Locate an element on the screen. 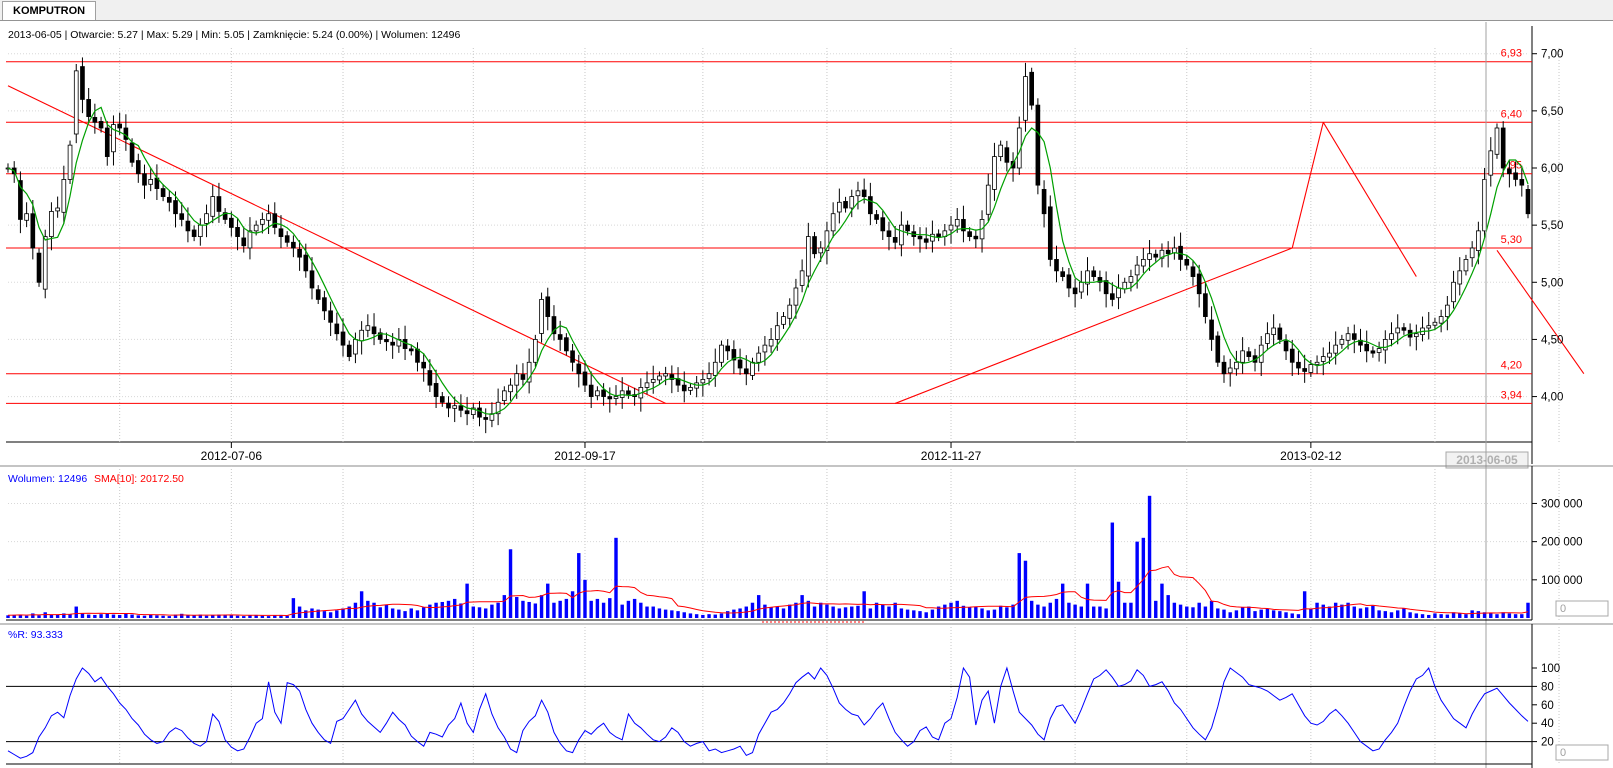  cursor-date-label: 2013-06-05 is located at coordinates (1487, 460).